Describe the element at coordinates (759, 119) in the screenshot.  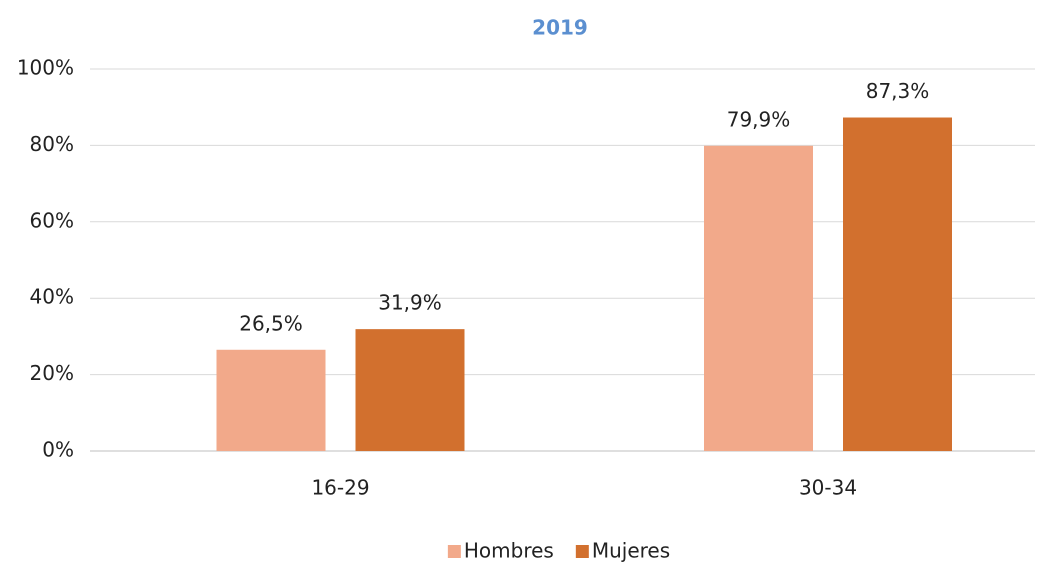
I see `data-label: 79,9%` at that location.